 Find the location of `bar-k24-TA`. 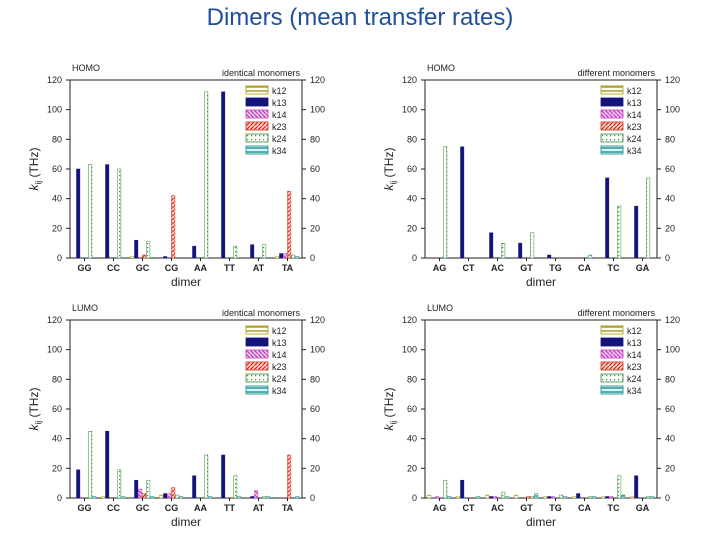

bar-k24-TA is located at coordinates (293, 256).